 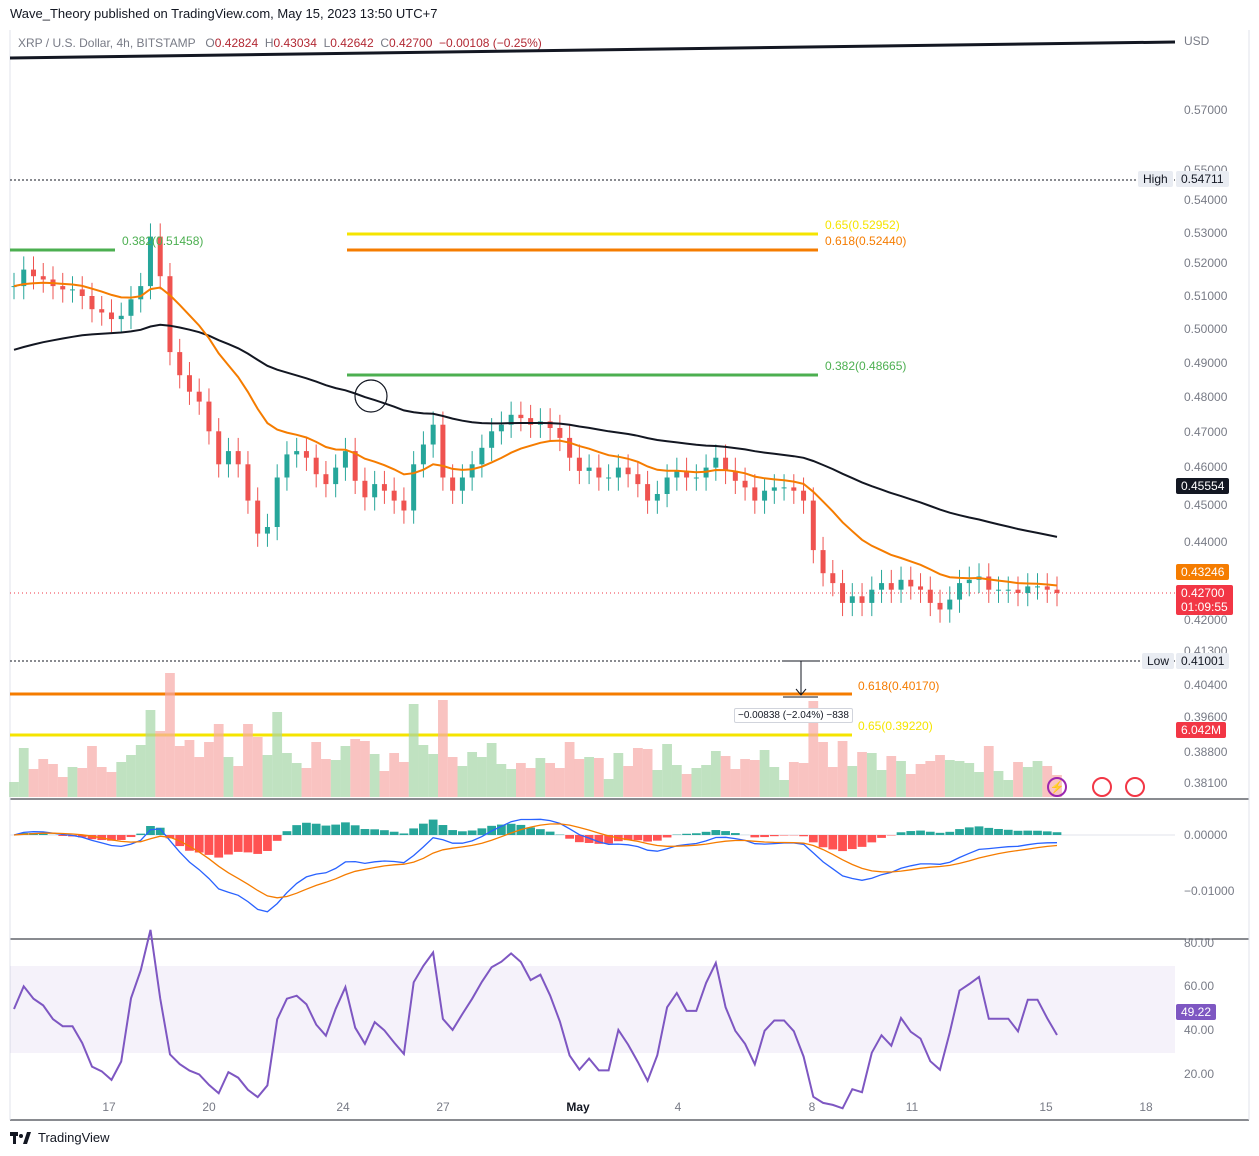 What do you see at coordinates (210, 43) in the screenshot?
I see `open-label: O` at bounding box center [210, 43].